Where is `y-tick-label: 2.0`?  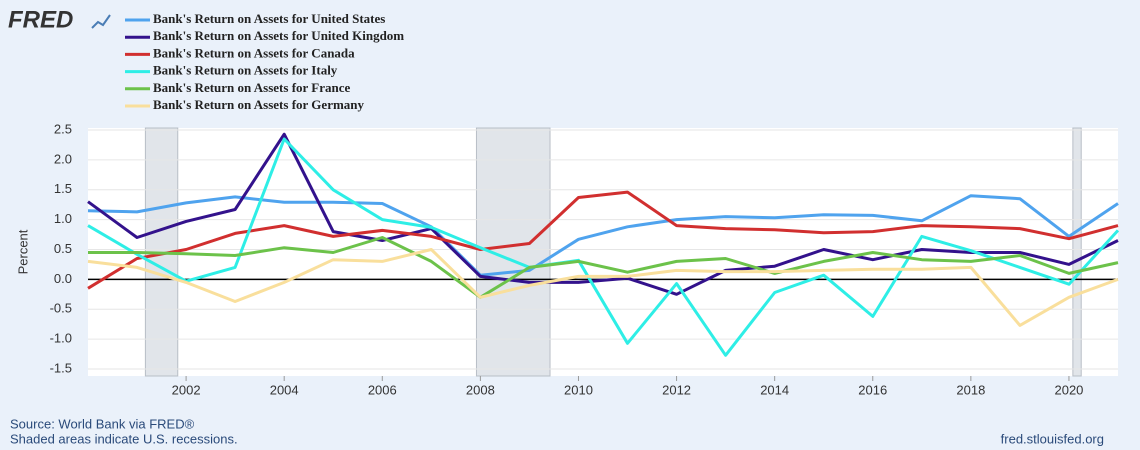
y-tick-label: 2.0 is located at coordinates (63, 158).